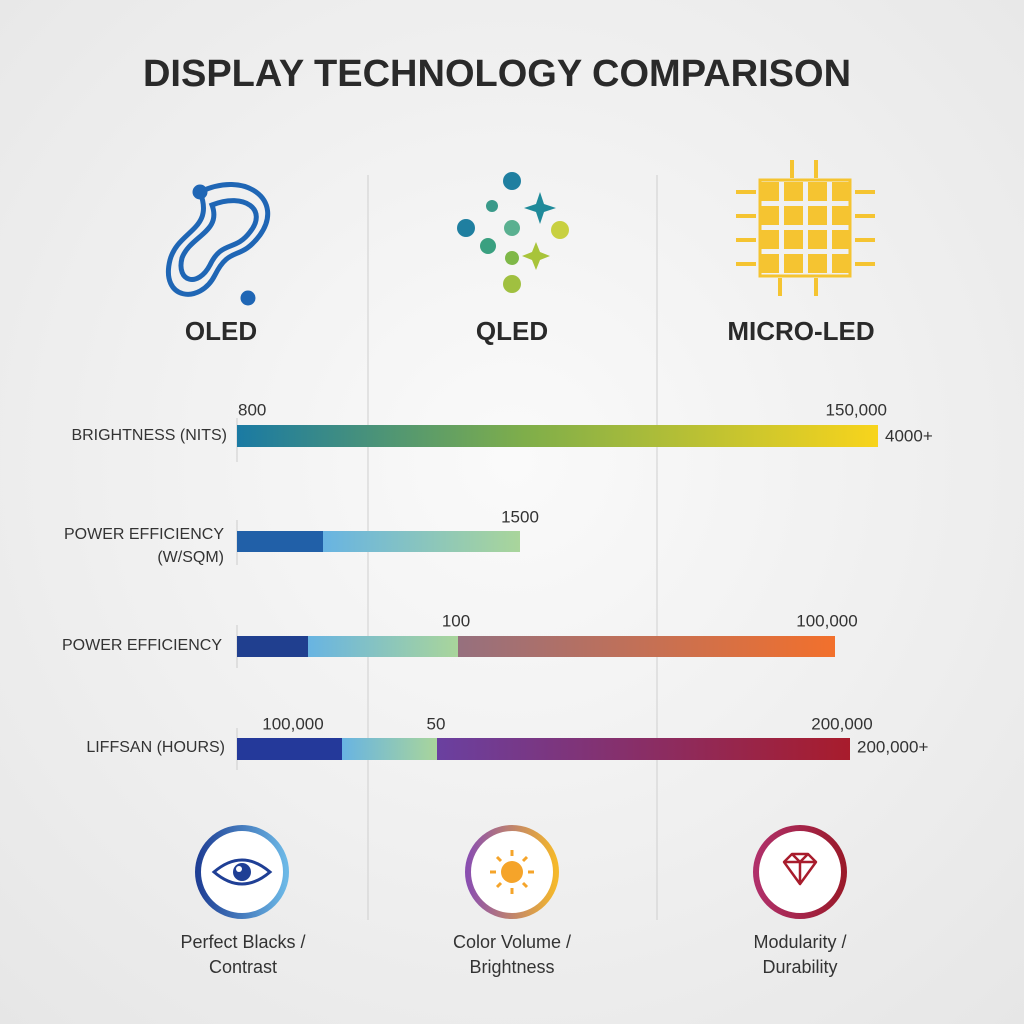 Image resolution: width=1024 pixels, height=1024 pixels. I want to click on column-title: QLED, so click(512, 331).